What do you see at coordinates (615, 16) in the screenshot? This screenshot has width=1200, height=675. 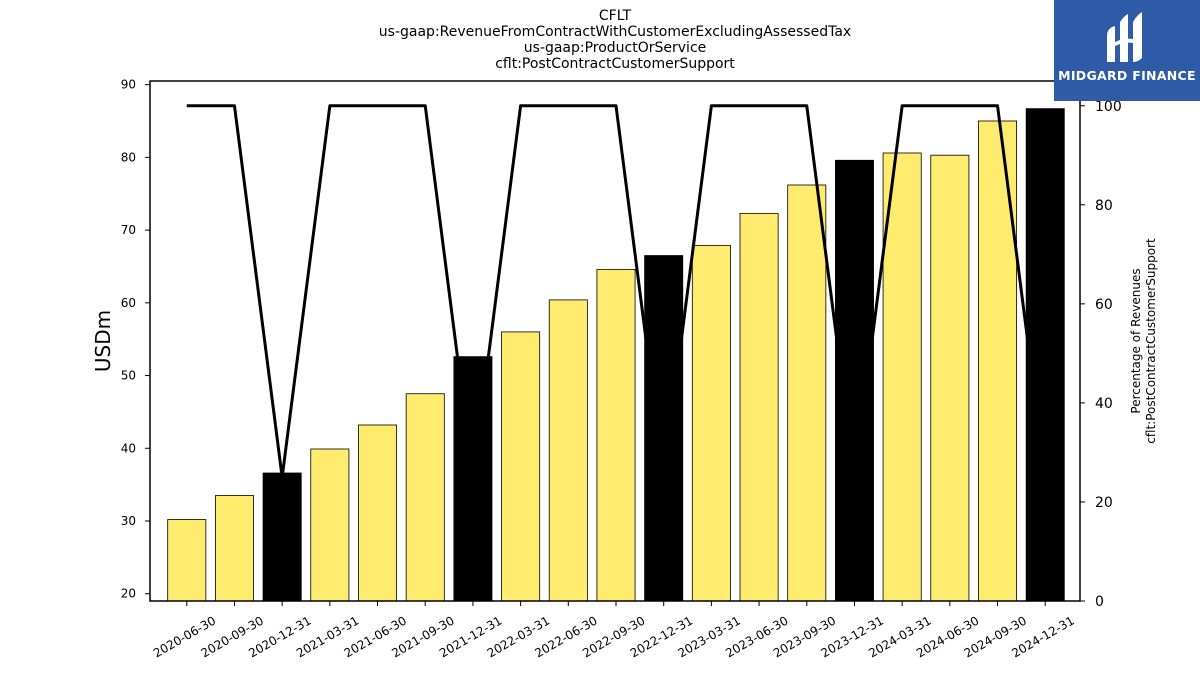 I see `chart-title: CFLT` at bounding box center [615, 16].